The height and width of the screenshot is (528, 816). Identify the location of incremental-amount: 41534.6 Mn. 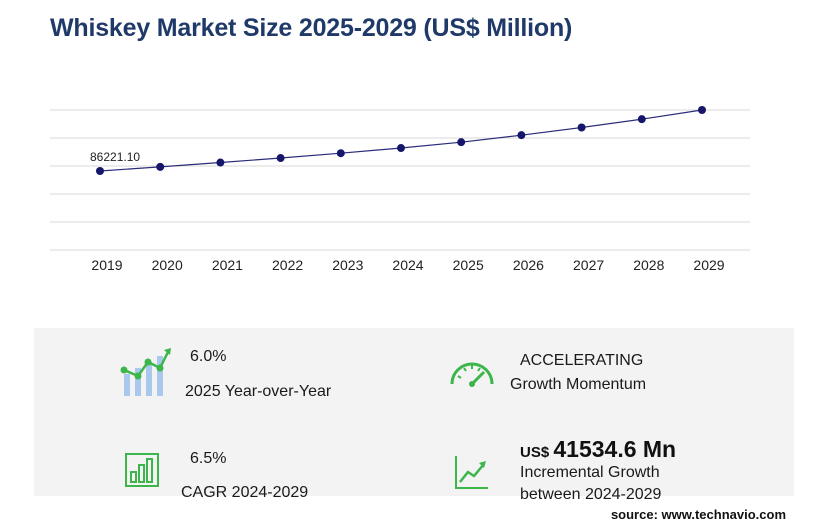
(615, 449).